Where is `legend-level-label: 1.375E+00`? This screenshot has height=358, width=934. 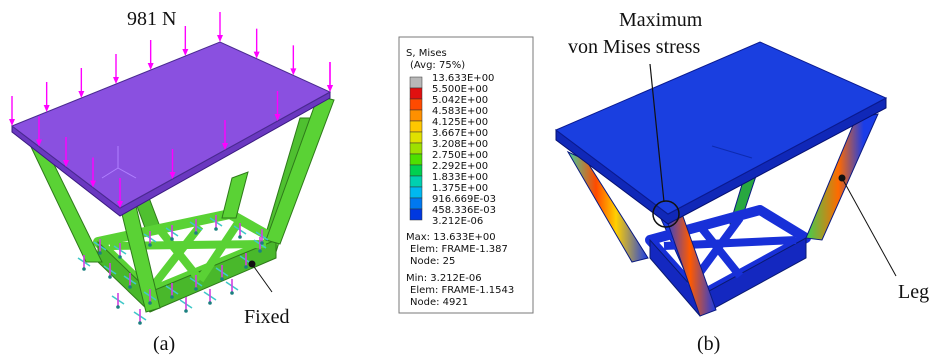 legend-level-label: 1.375E+00 is located at coordinates (460, 188).